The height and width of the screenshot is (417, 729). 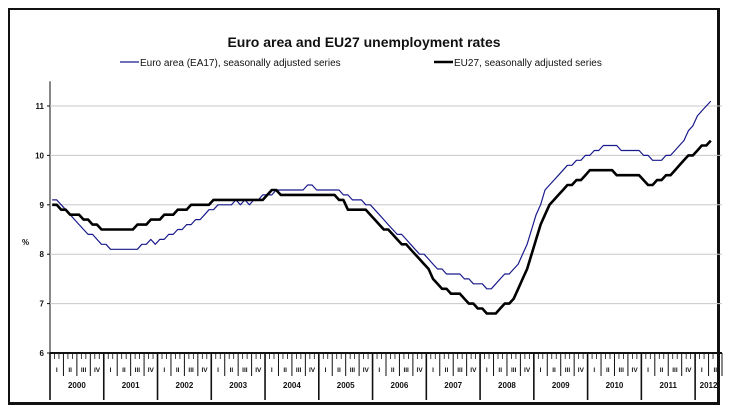 I want to click on year-label: 2000, so click(x=77, y=385).